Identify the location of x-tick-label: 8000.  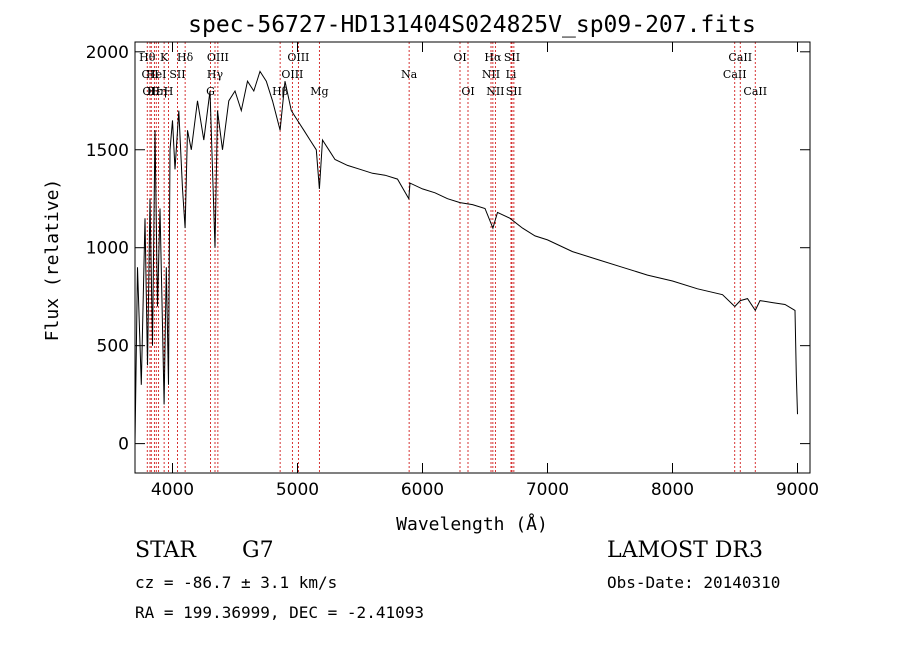
(672, 490).